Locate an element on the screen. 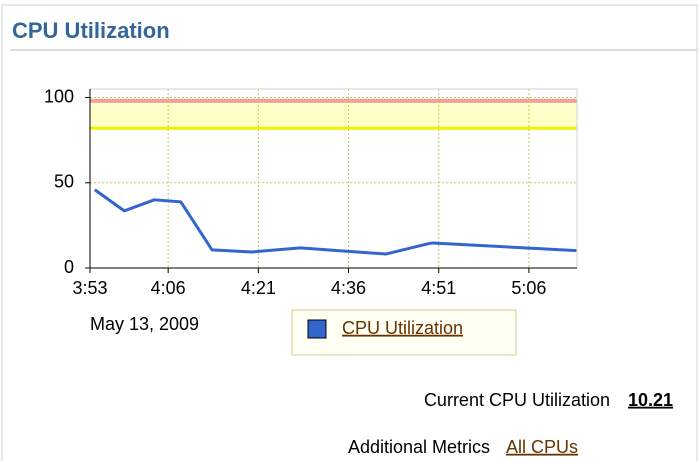 Image resolution: width=699 pixels, height=461 pixels. current-value: 10.21 is located at coordinates (650, 400).